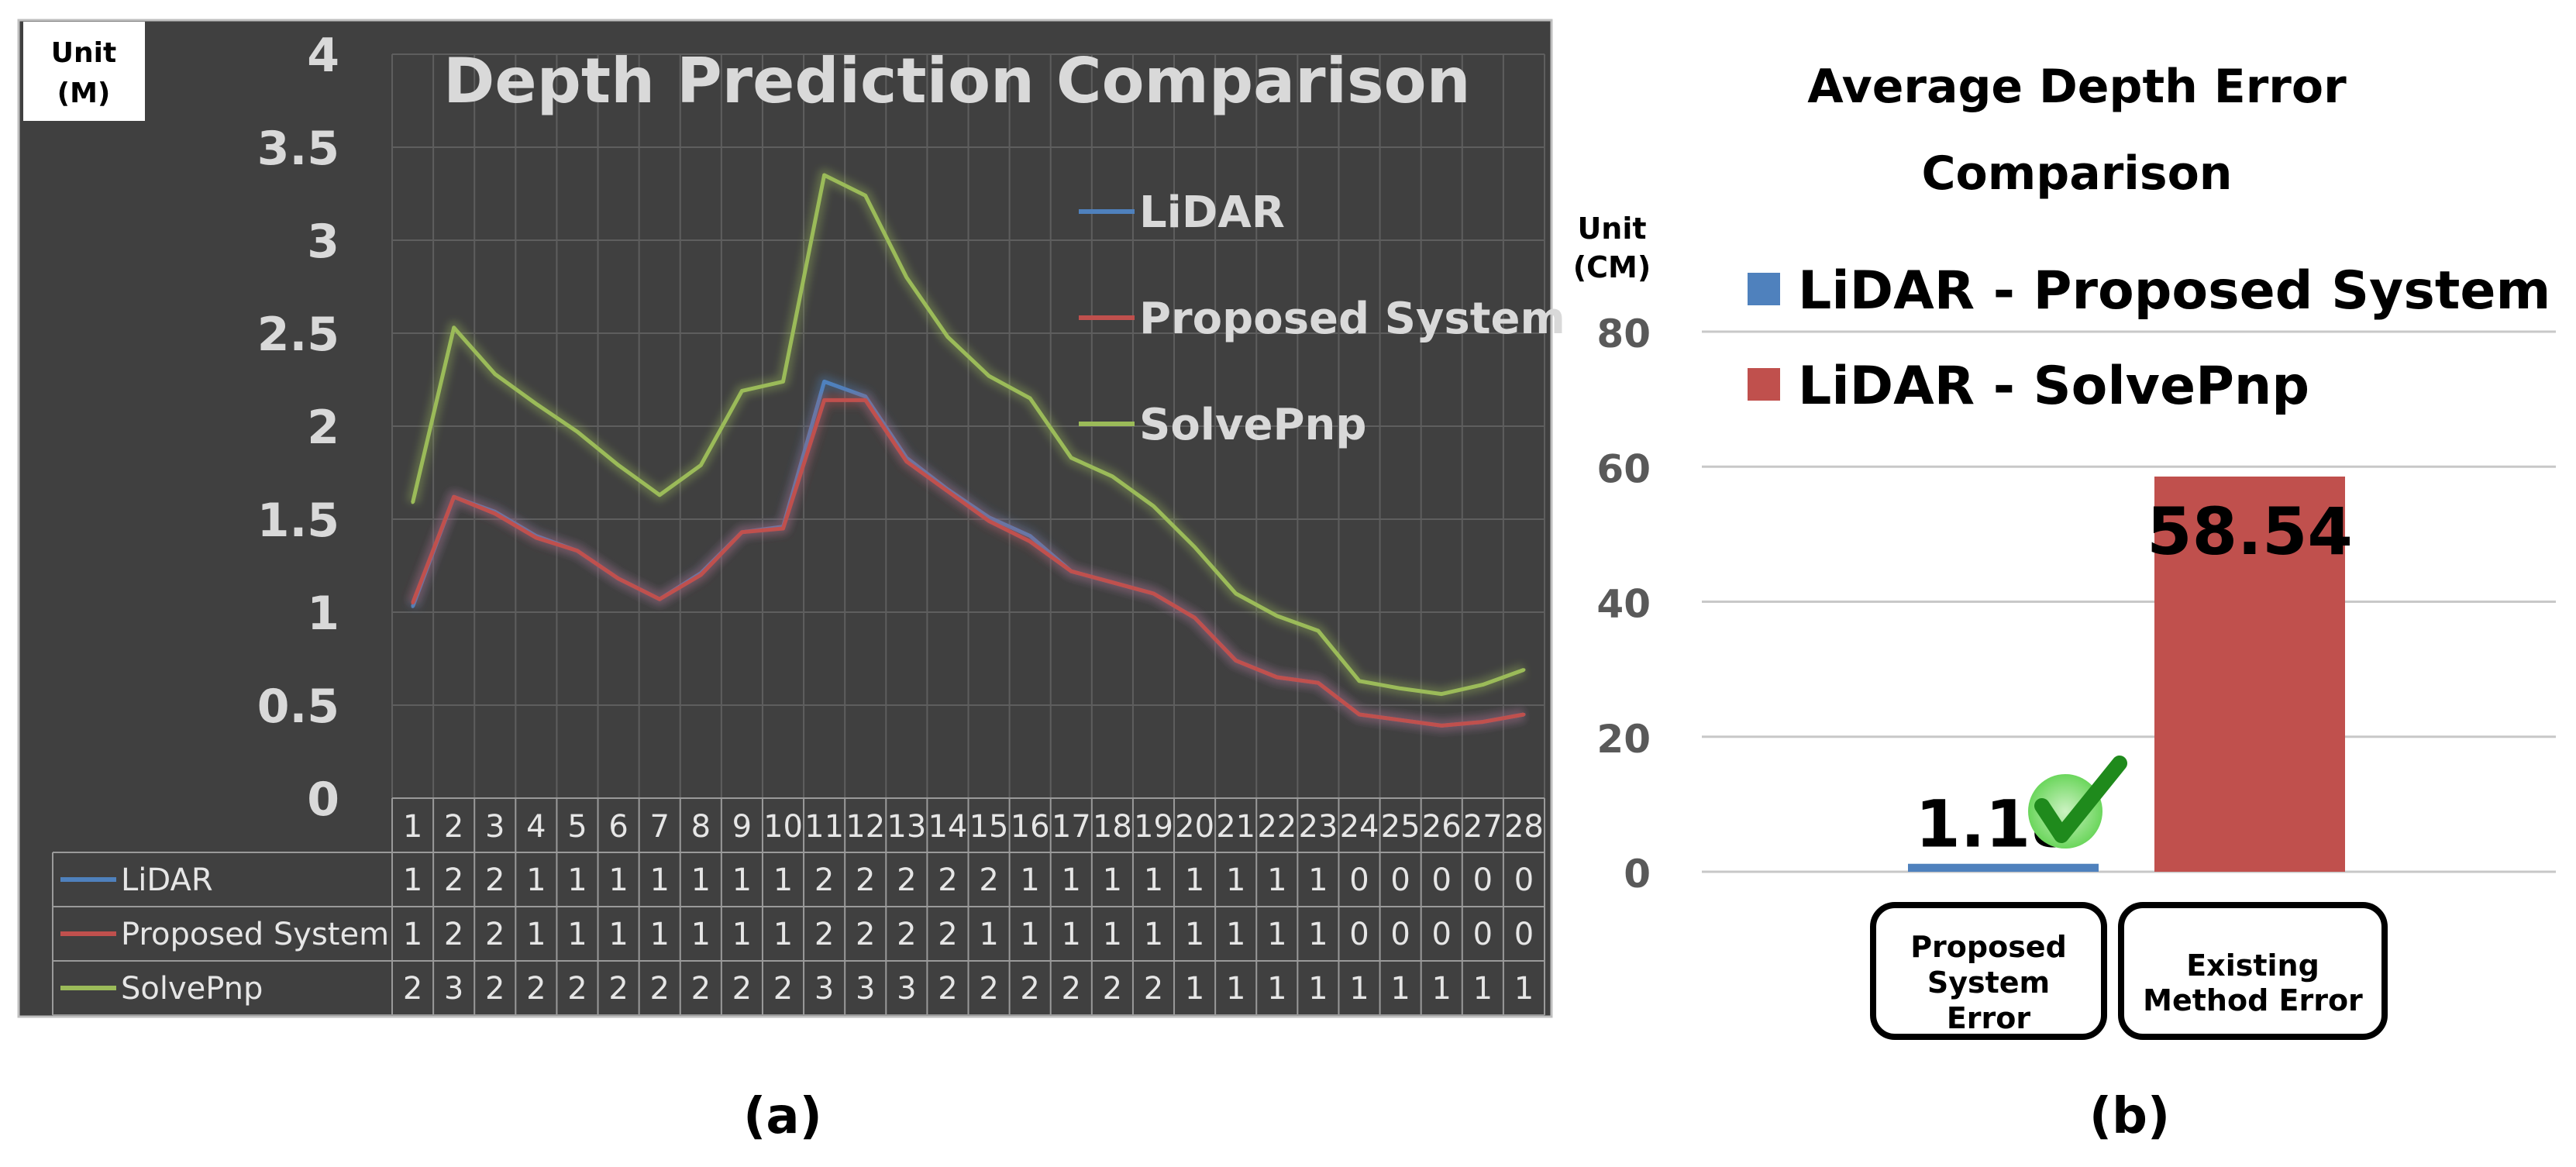 The image size is (2576, 1167). I want to click on x-category-label: 21, so click(1235, 827).